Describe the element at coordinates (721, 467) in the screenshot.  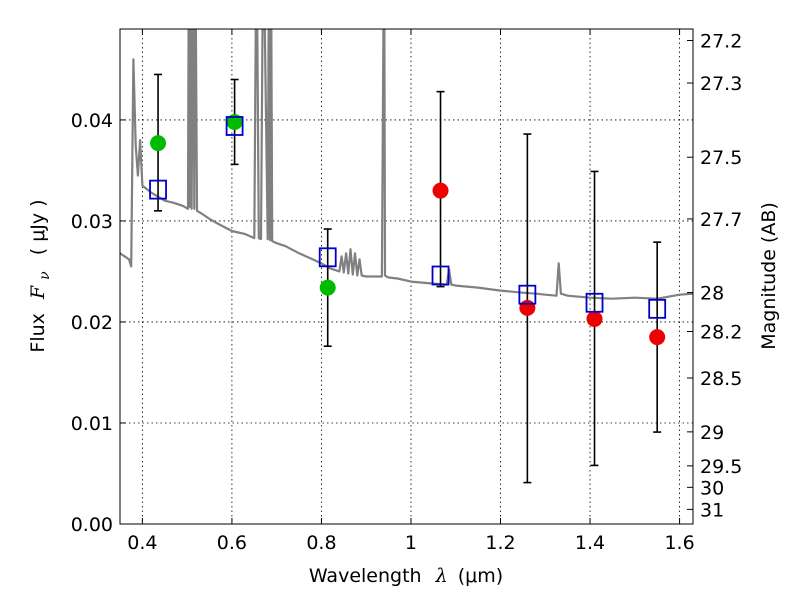
I see `right-tick-label: 29.5` at that location.